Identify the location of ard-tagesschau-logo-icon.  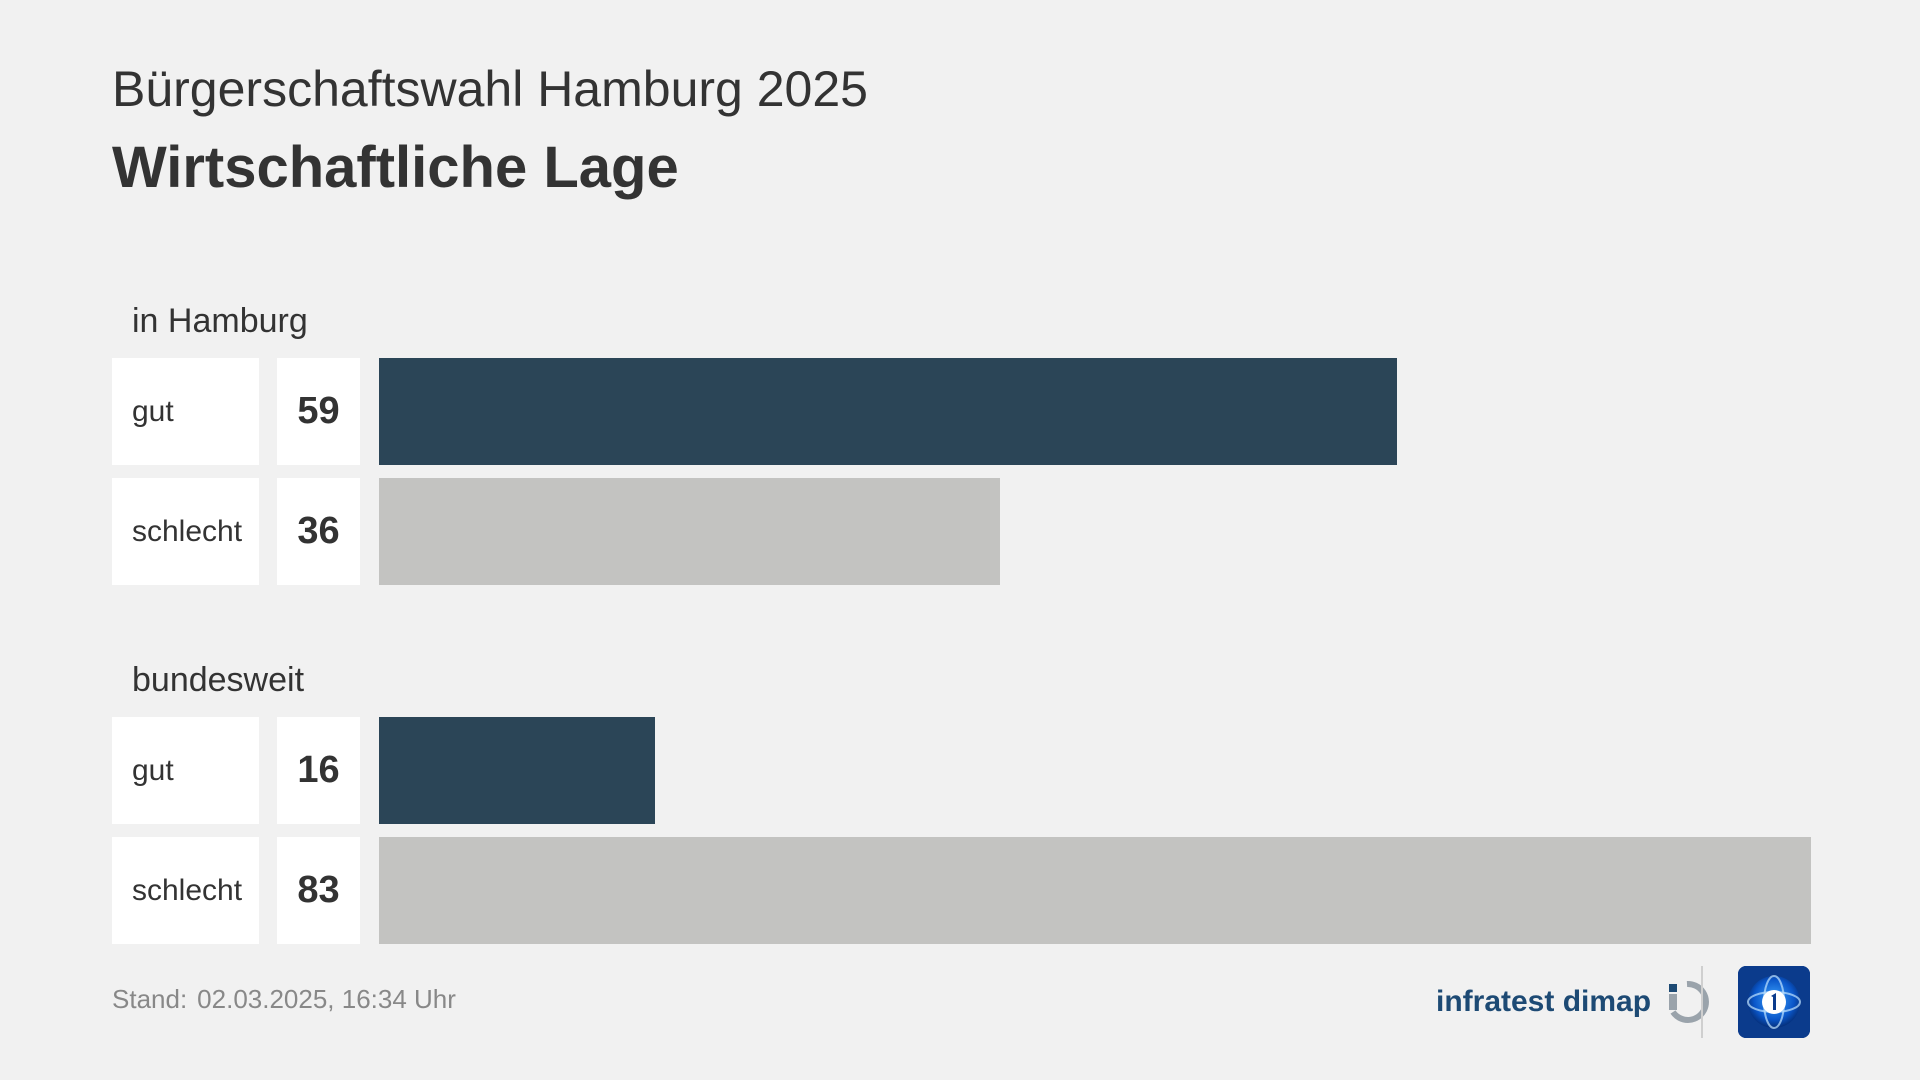
(1774, 1002).